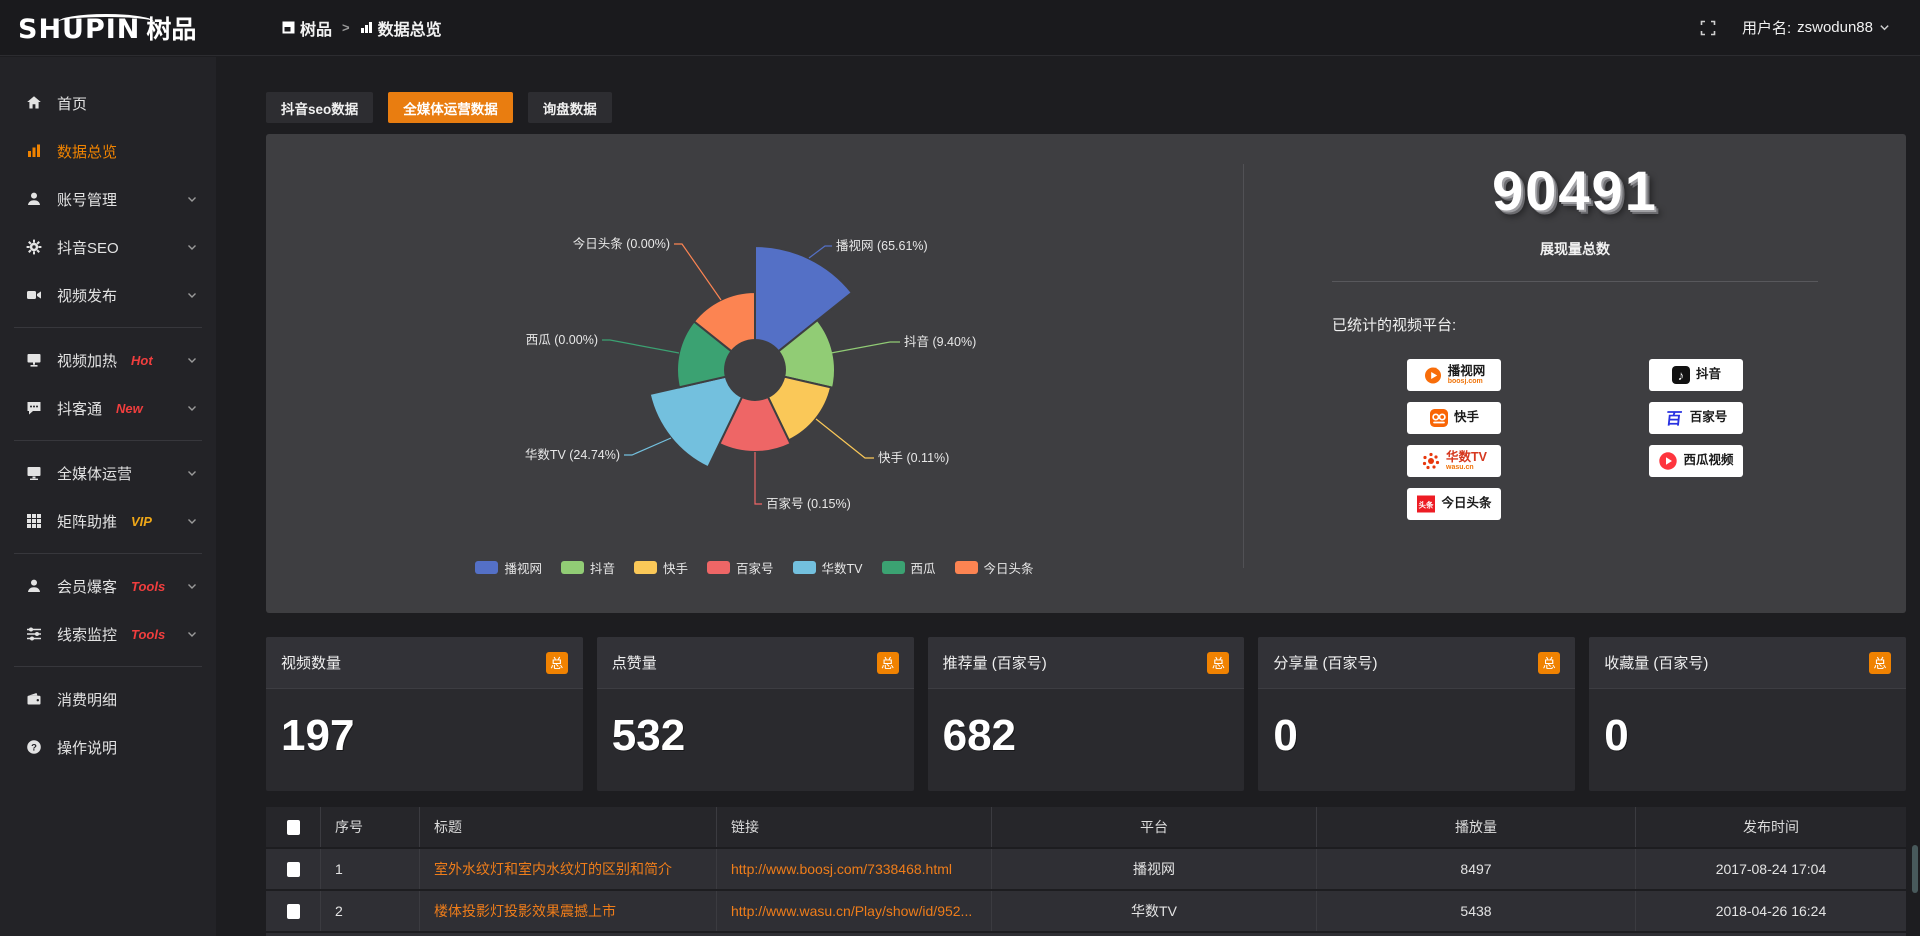 This screenshot has width=1920, height=936. What do you see at coordinates (1696, 418) in the screenshot?
I see `platform-badge-baijia: 百百家号` at bounding box center [1696, 418].